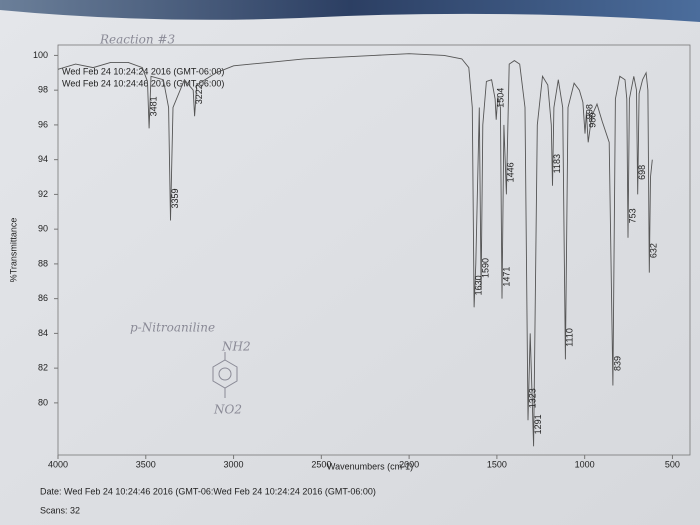 Image resolution: width=700 pixels, height=525 pixels. I want to click on x-tick-label: 4000, so click(58, 464).